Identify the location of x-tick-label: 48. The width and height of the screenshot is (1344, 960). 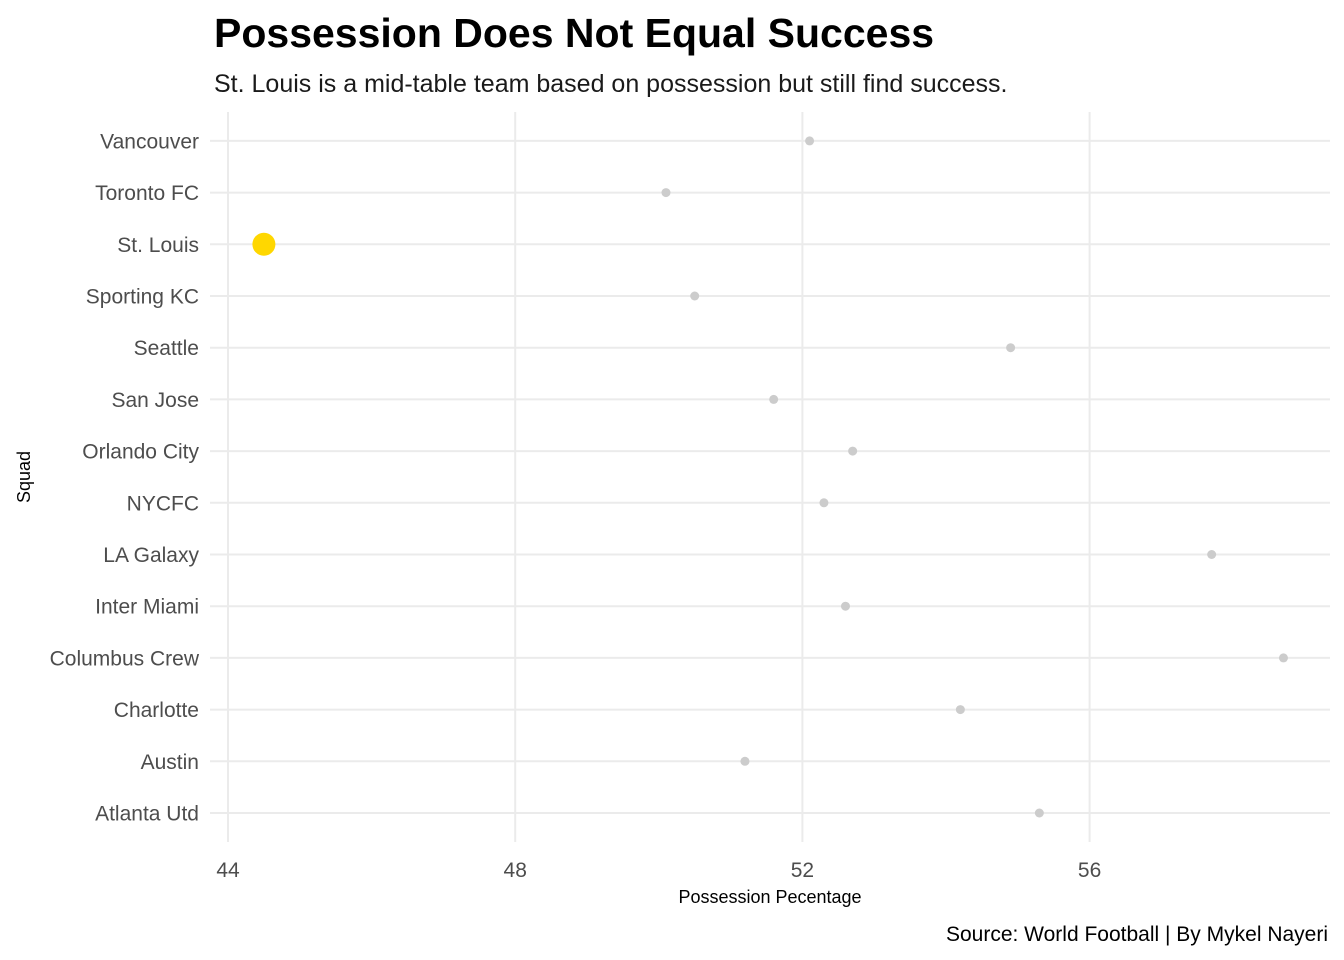
(515, 870).